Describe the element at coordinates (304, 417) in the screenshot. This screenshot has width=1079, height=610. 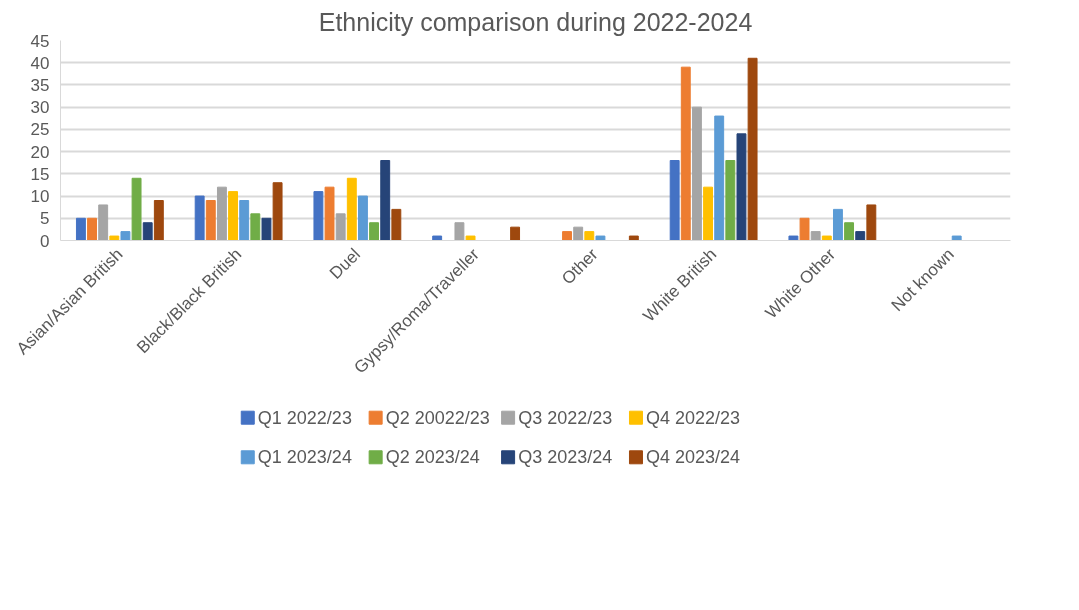
I see `legend-label: Q1 2022/23` at that location.